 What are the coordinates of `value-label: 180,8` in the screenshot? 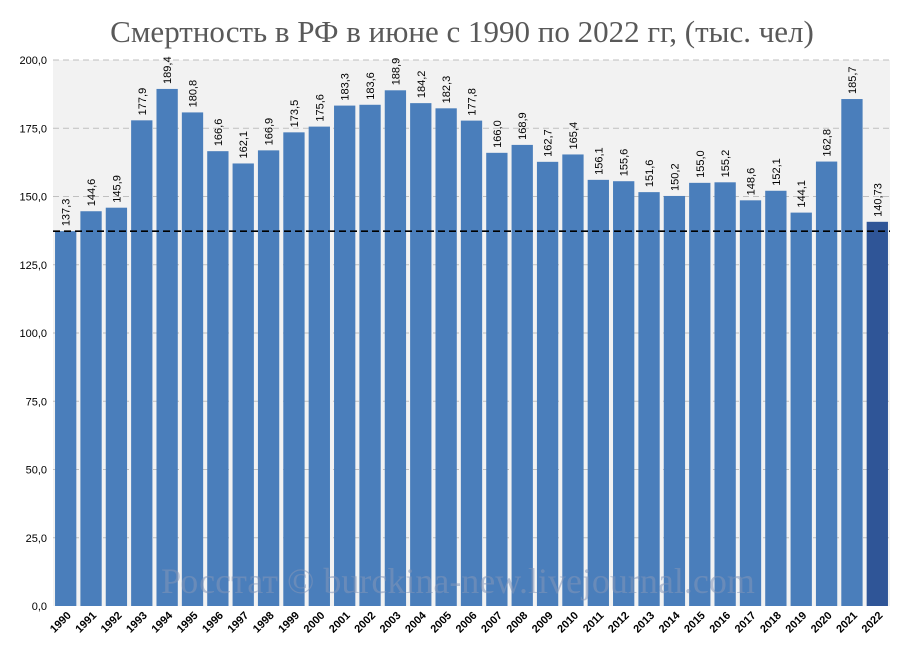 It's located at (194, 94).